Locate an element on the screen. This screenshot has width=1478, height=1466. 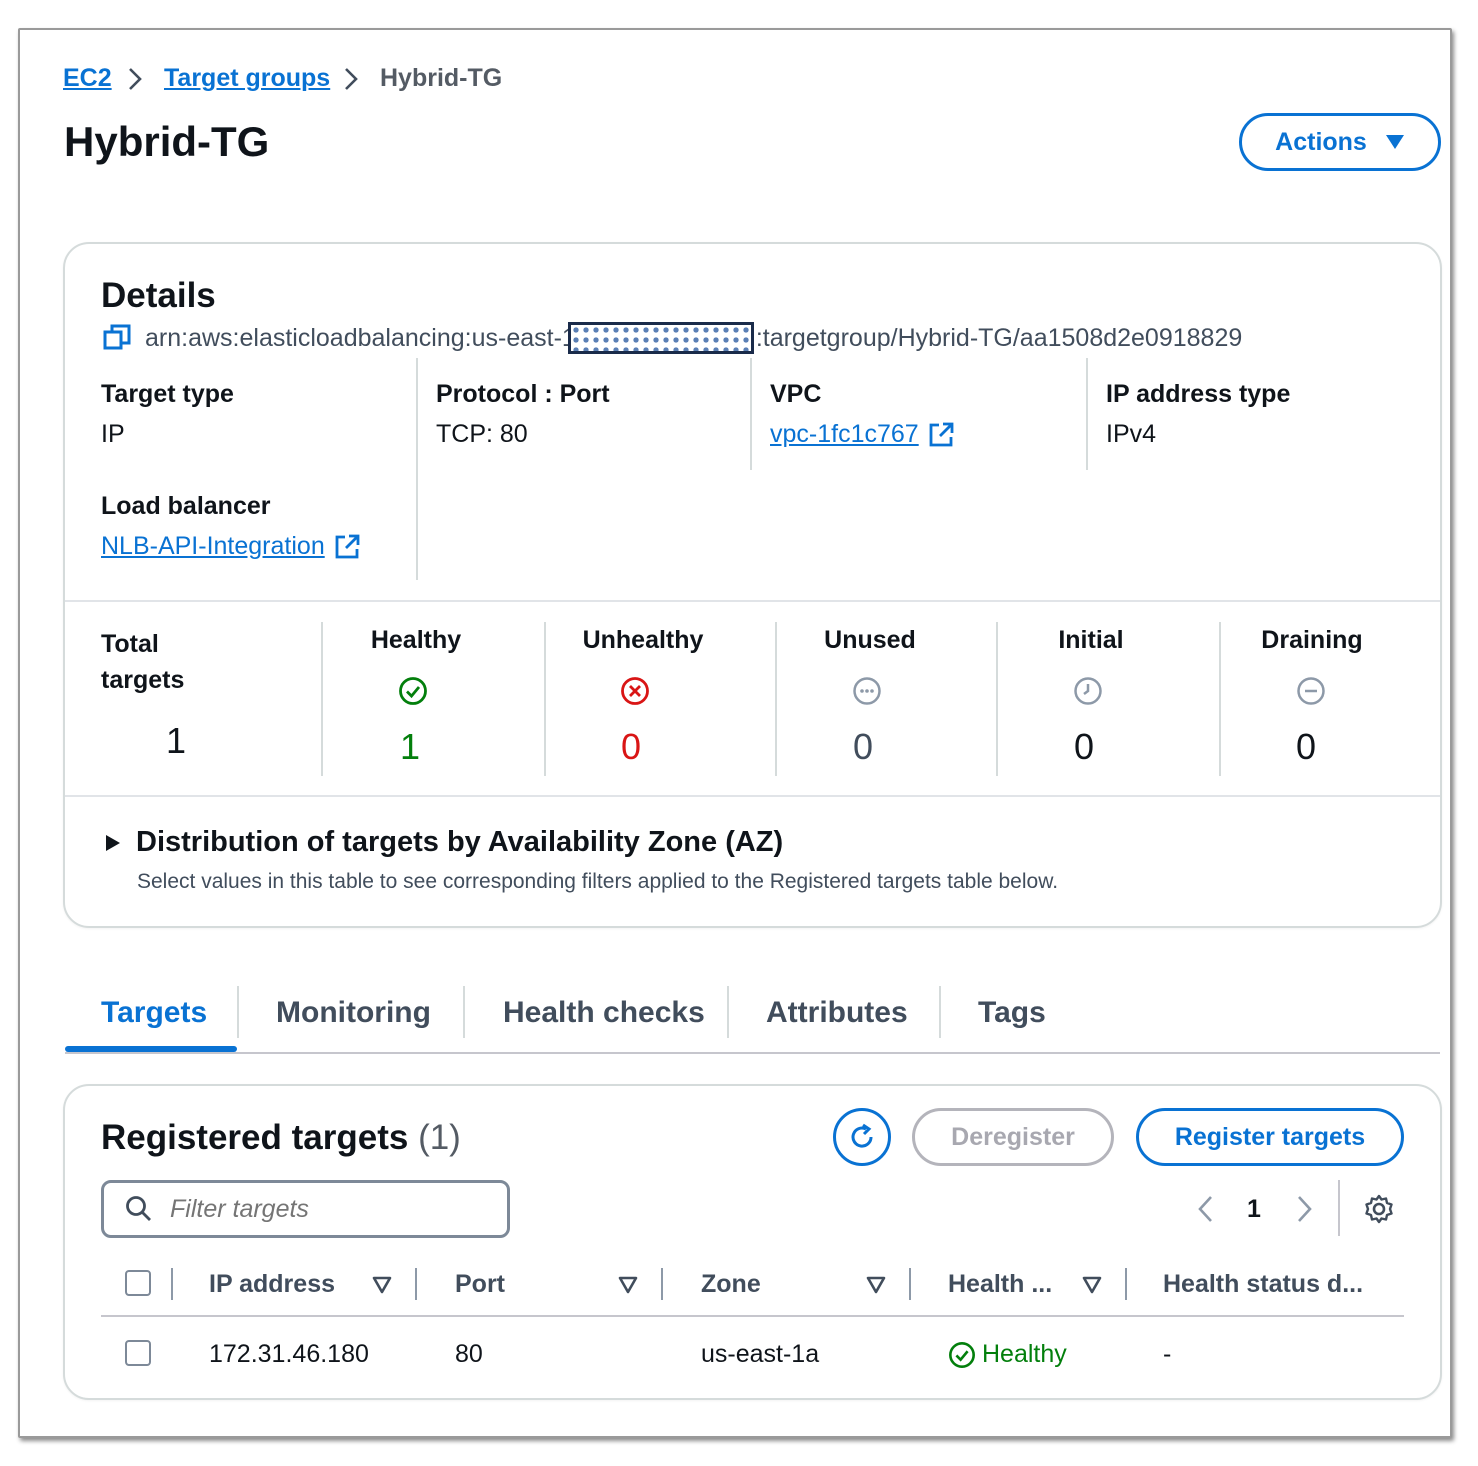
search-icon is located at coordinates (138, 1208).